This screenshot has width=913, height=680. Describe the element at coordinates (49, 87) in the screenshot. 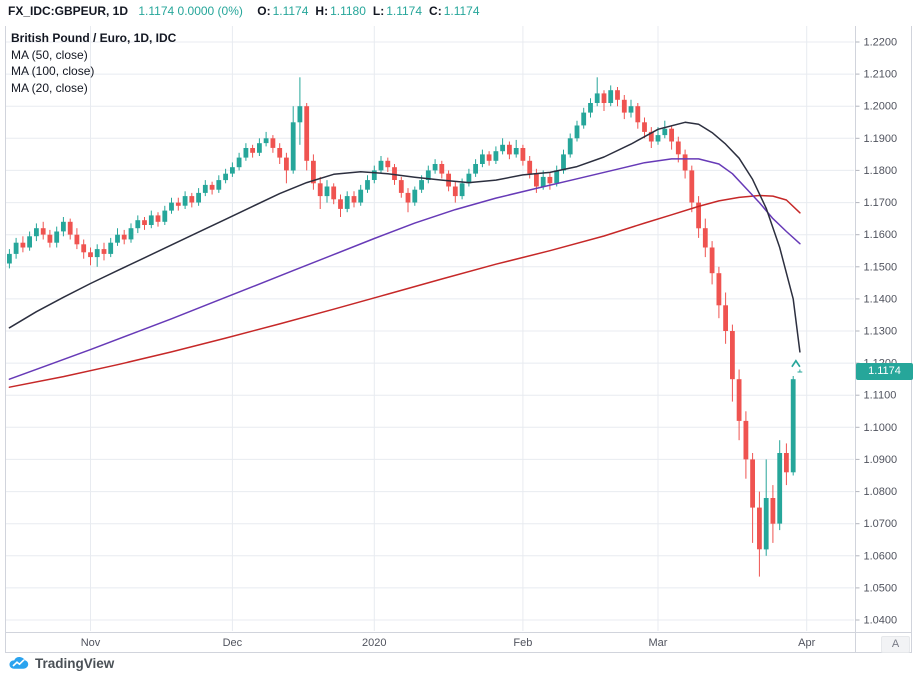

I see `legend-indicator: MA (20, close)` at that location.